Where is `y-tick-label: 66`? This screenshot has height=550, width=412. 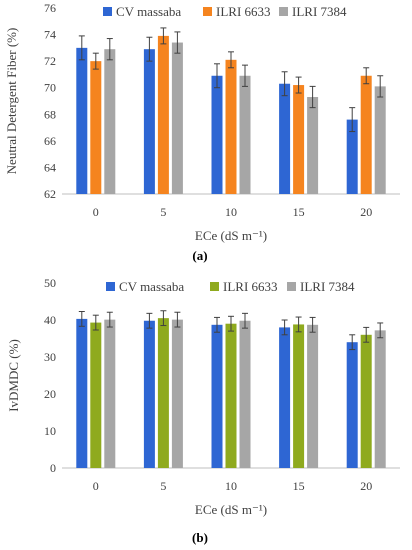
y-tick-label: 66 is located at coordinates (50, 141).